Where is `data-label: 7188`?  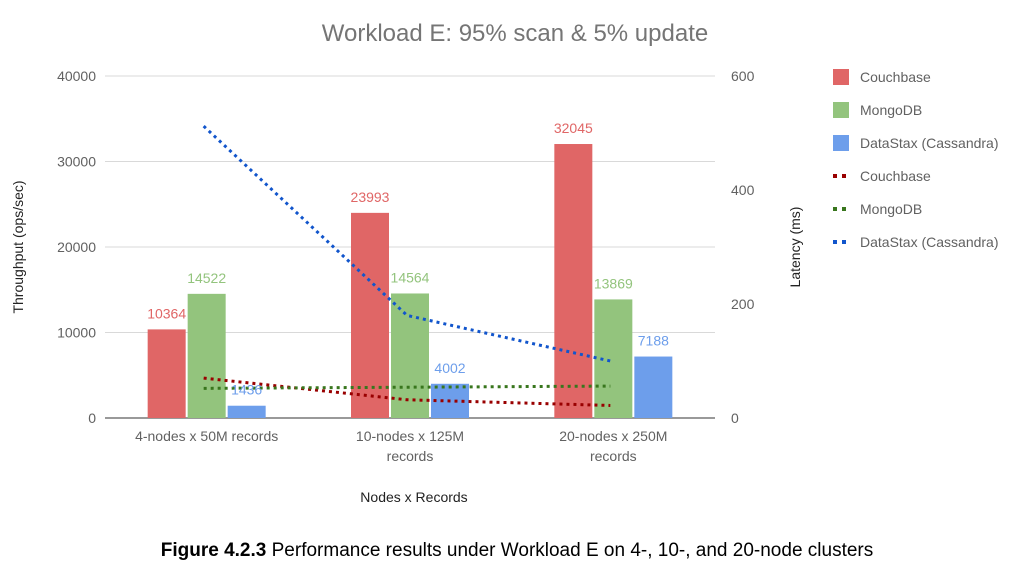 data-label: 7188 is located at coordinates (653, 341).